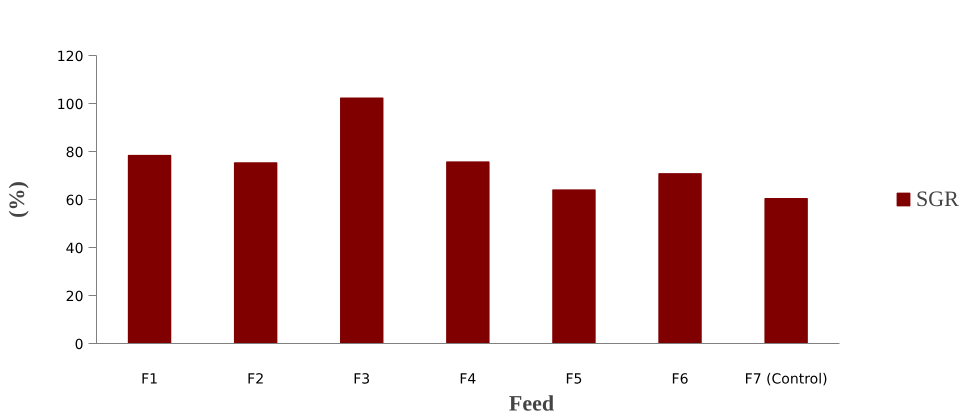 This screenshot has width=966, height=418. I want to click on x-tick-label: F6, so click(680, 380).